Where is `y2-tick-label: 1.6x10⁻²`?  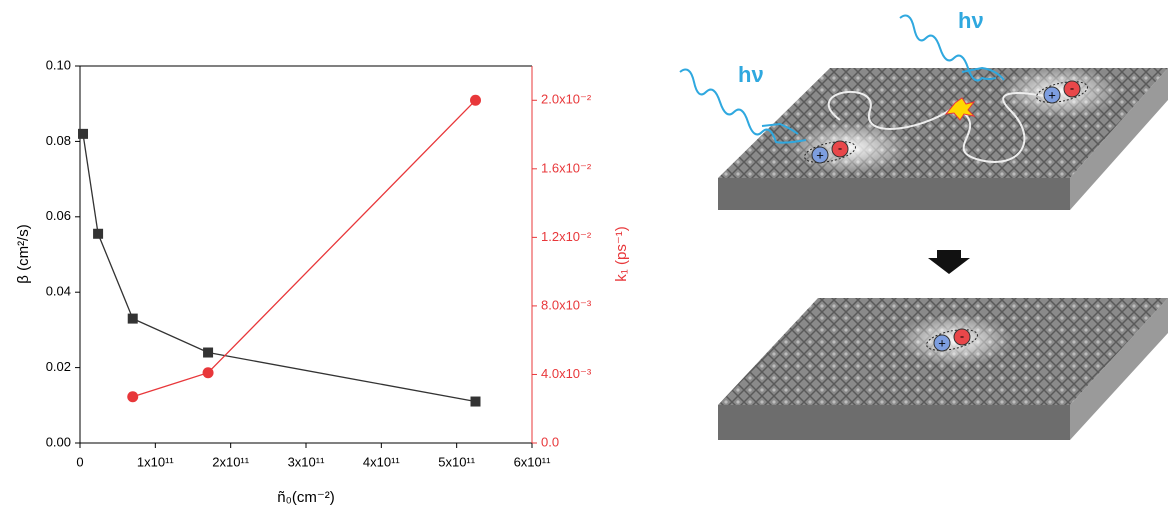
y2-tick-label: 1.6x10⁻² is located at coordinates (566, 167).